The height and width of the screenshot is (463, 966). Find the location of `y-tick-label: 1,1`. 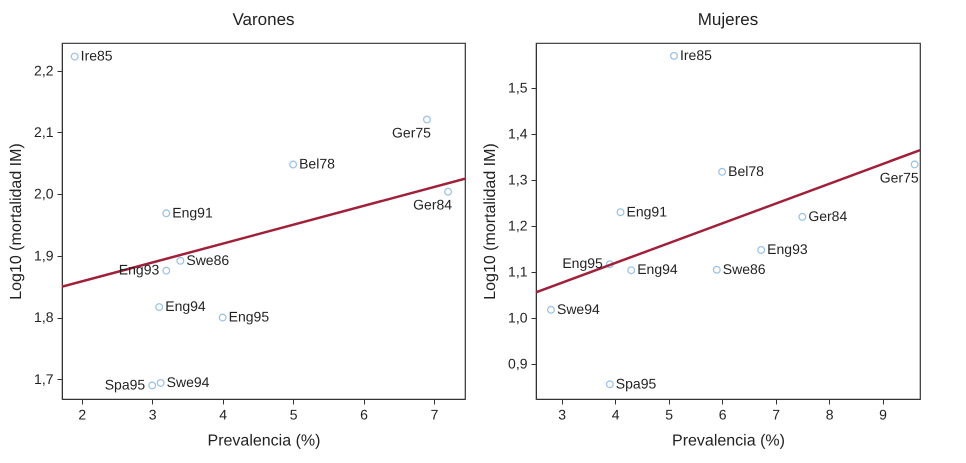

y-tick-label: 1,1 is located at coordinates (518, 272).